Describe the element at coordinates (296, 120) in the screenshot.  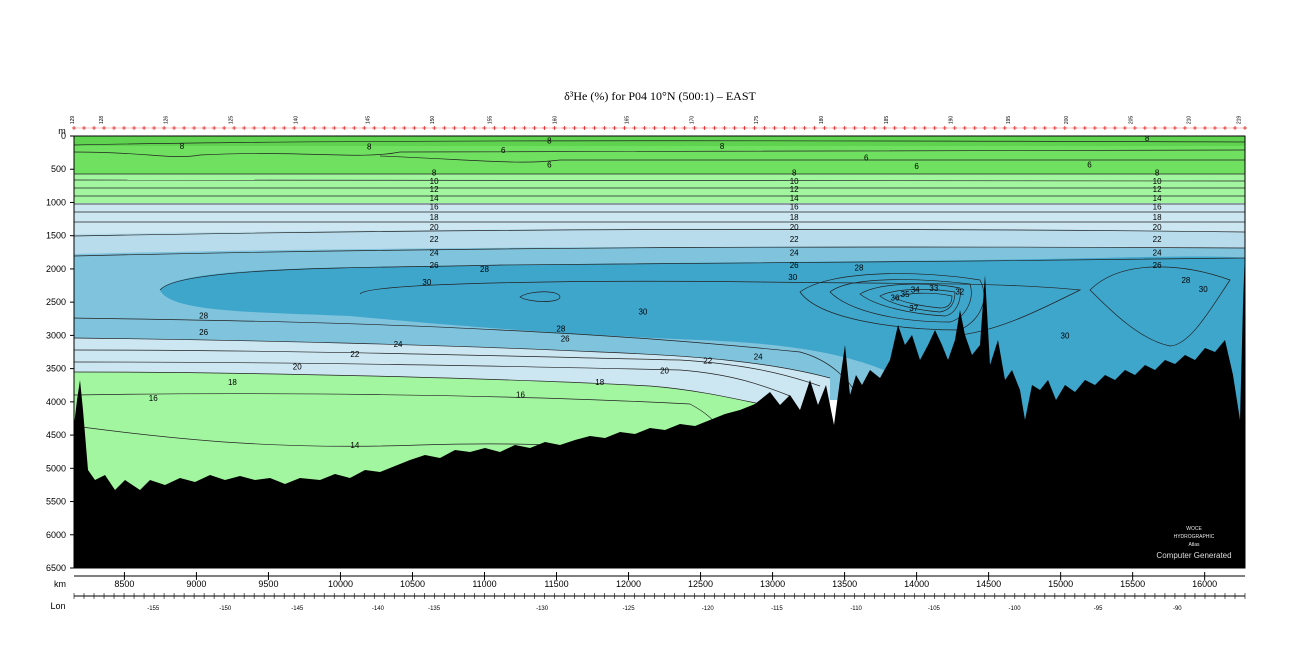
I see `station-label: 140` at that location.